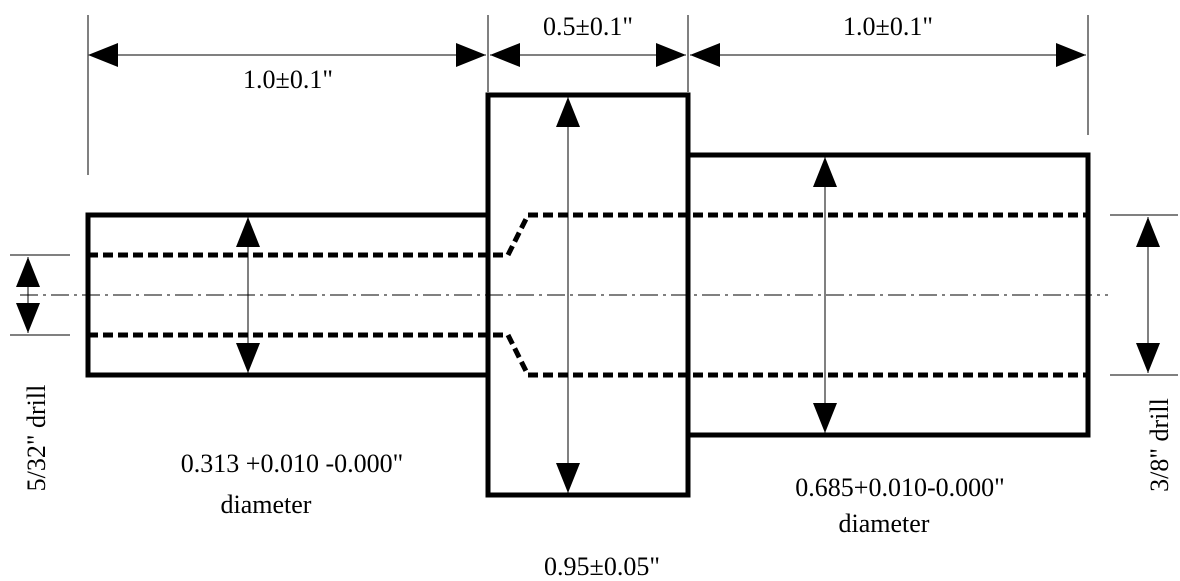 This screenshot has height=581, width=1180. I want to click on dimension-left-diameter-line, so click(248, 295).